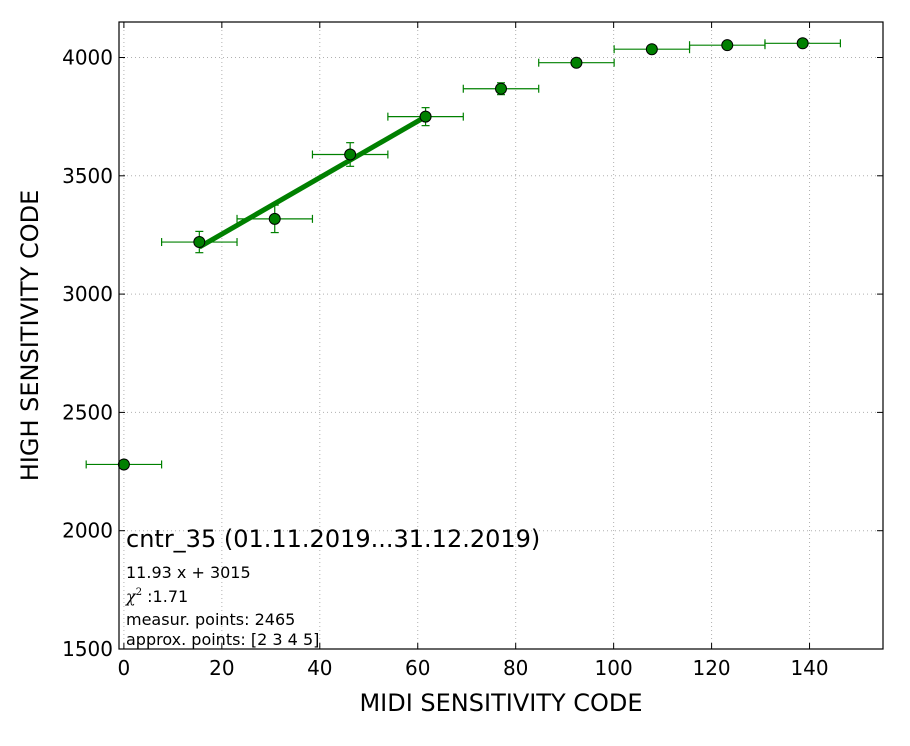 The image size is (910, 746). Describe the element at coordinates (319, 668) in the screenshot. I see `x-tick-label: 40` at that location.